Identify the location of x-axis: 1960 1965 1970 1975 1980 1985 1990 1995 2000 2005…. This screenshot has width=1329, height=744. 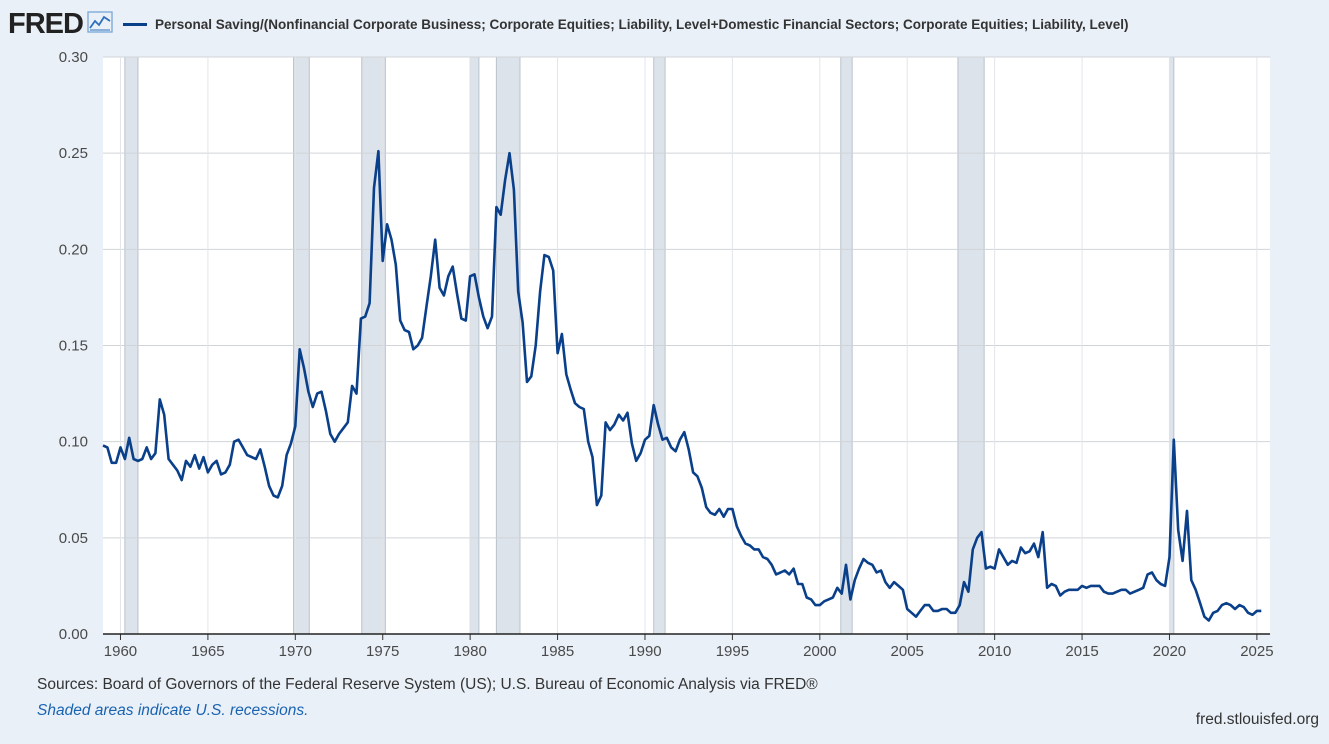
(688, 646).